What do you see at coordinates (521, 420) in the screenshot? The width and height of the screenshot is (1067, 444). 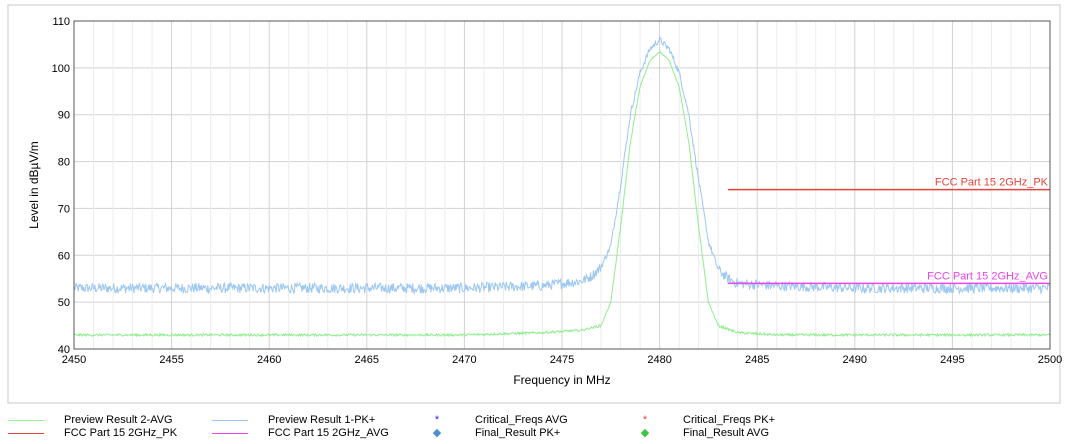 I see `legend-label: Critical_Freqs AVG` at bounding box center [521, 420].